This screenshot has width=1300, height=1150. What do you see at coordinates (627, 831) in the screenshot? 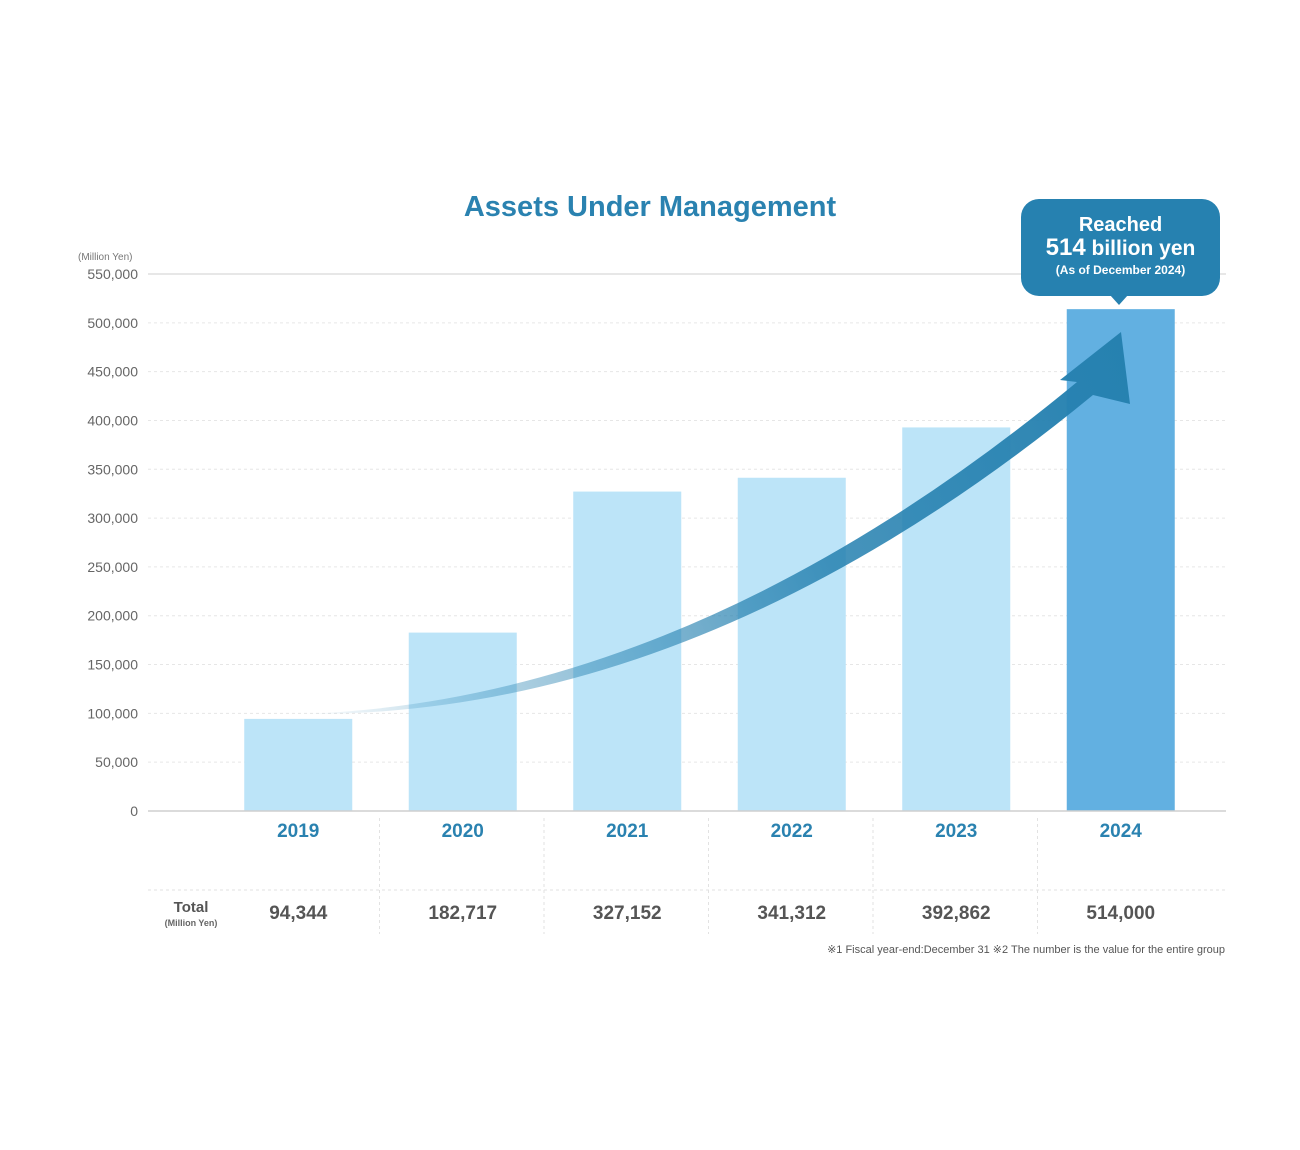
I see `x-tick-label: 2021` at bounding box center [627, 831].